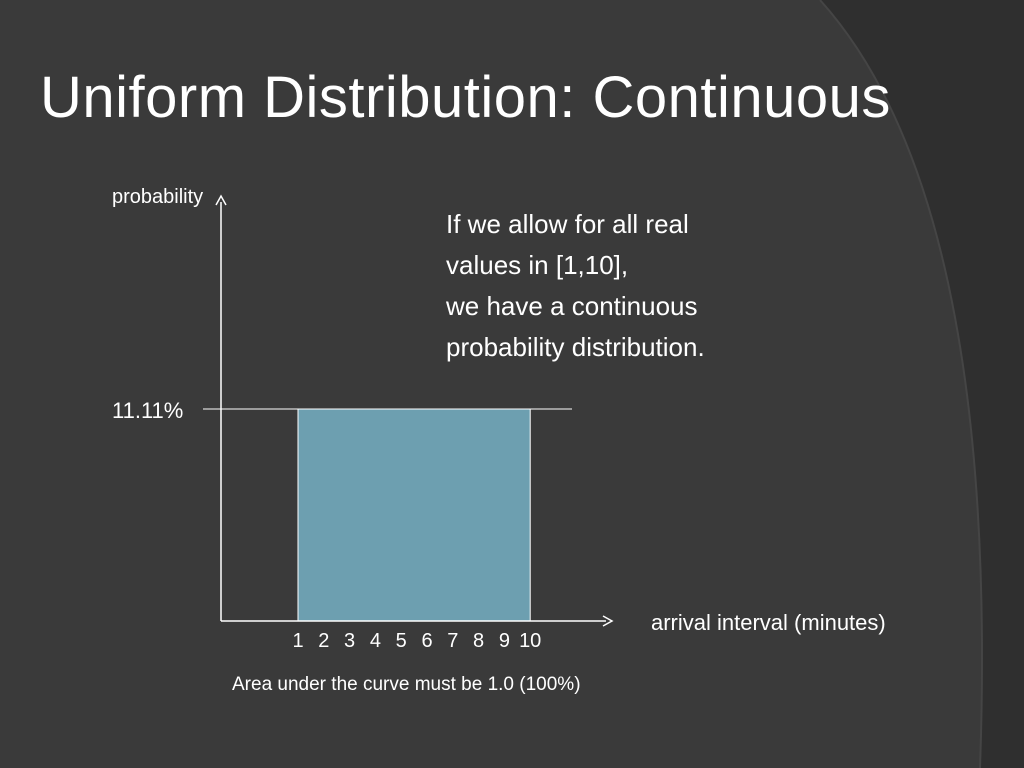 The image size is (1024, 768). I want to click on x-tick-label: 5, so click(401, 641).